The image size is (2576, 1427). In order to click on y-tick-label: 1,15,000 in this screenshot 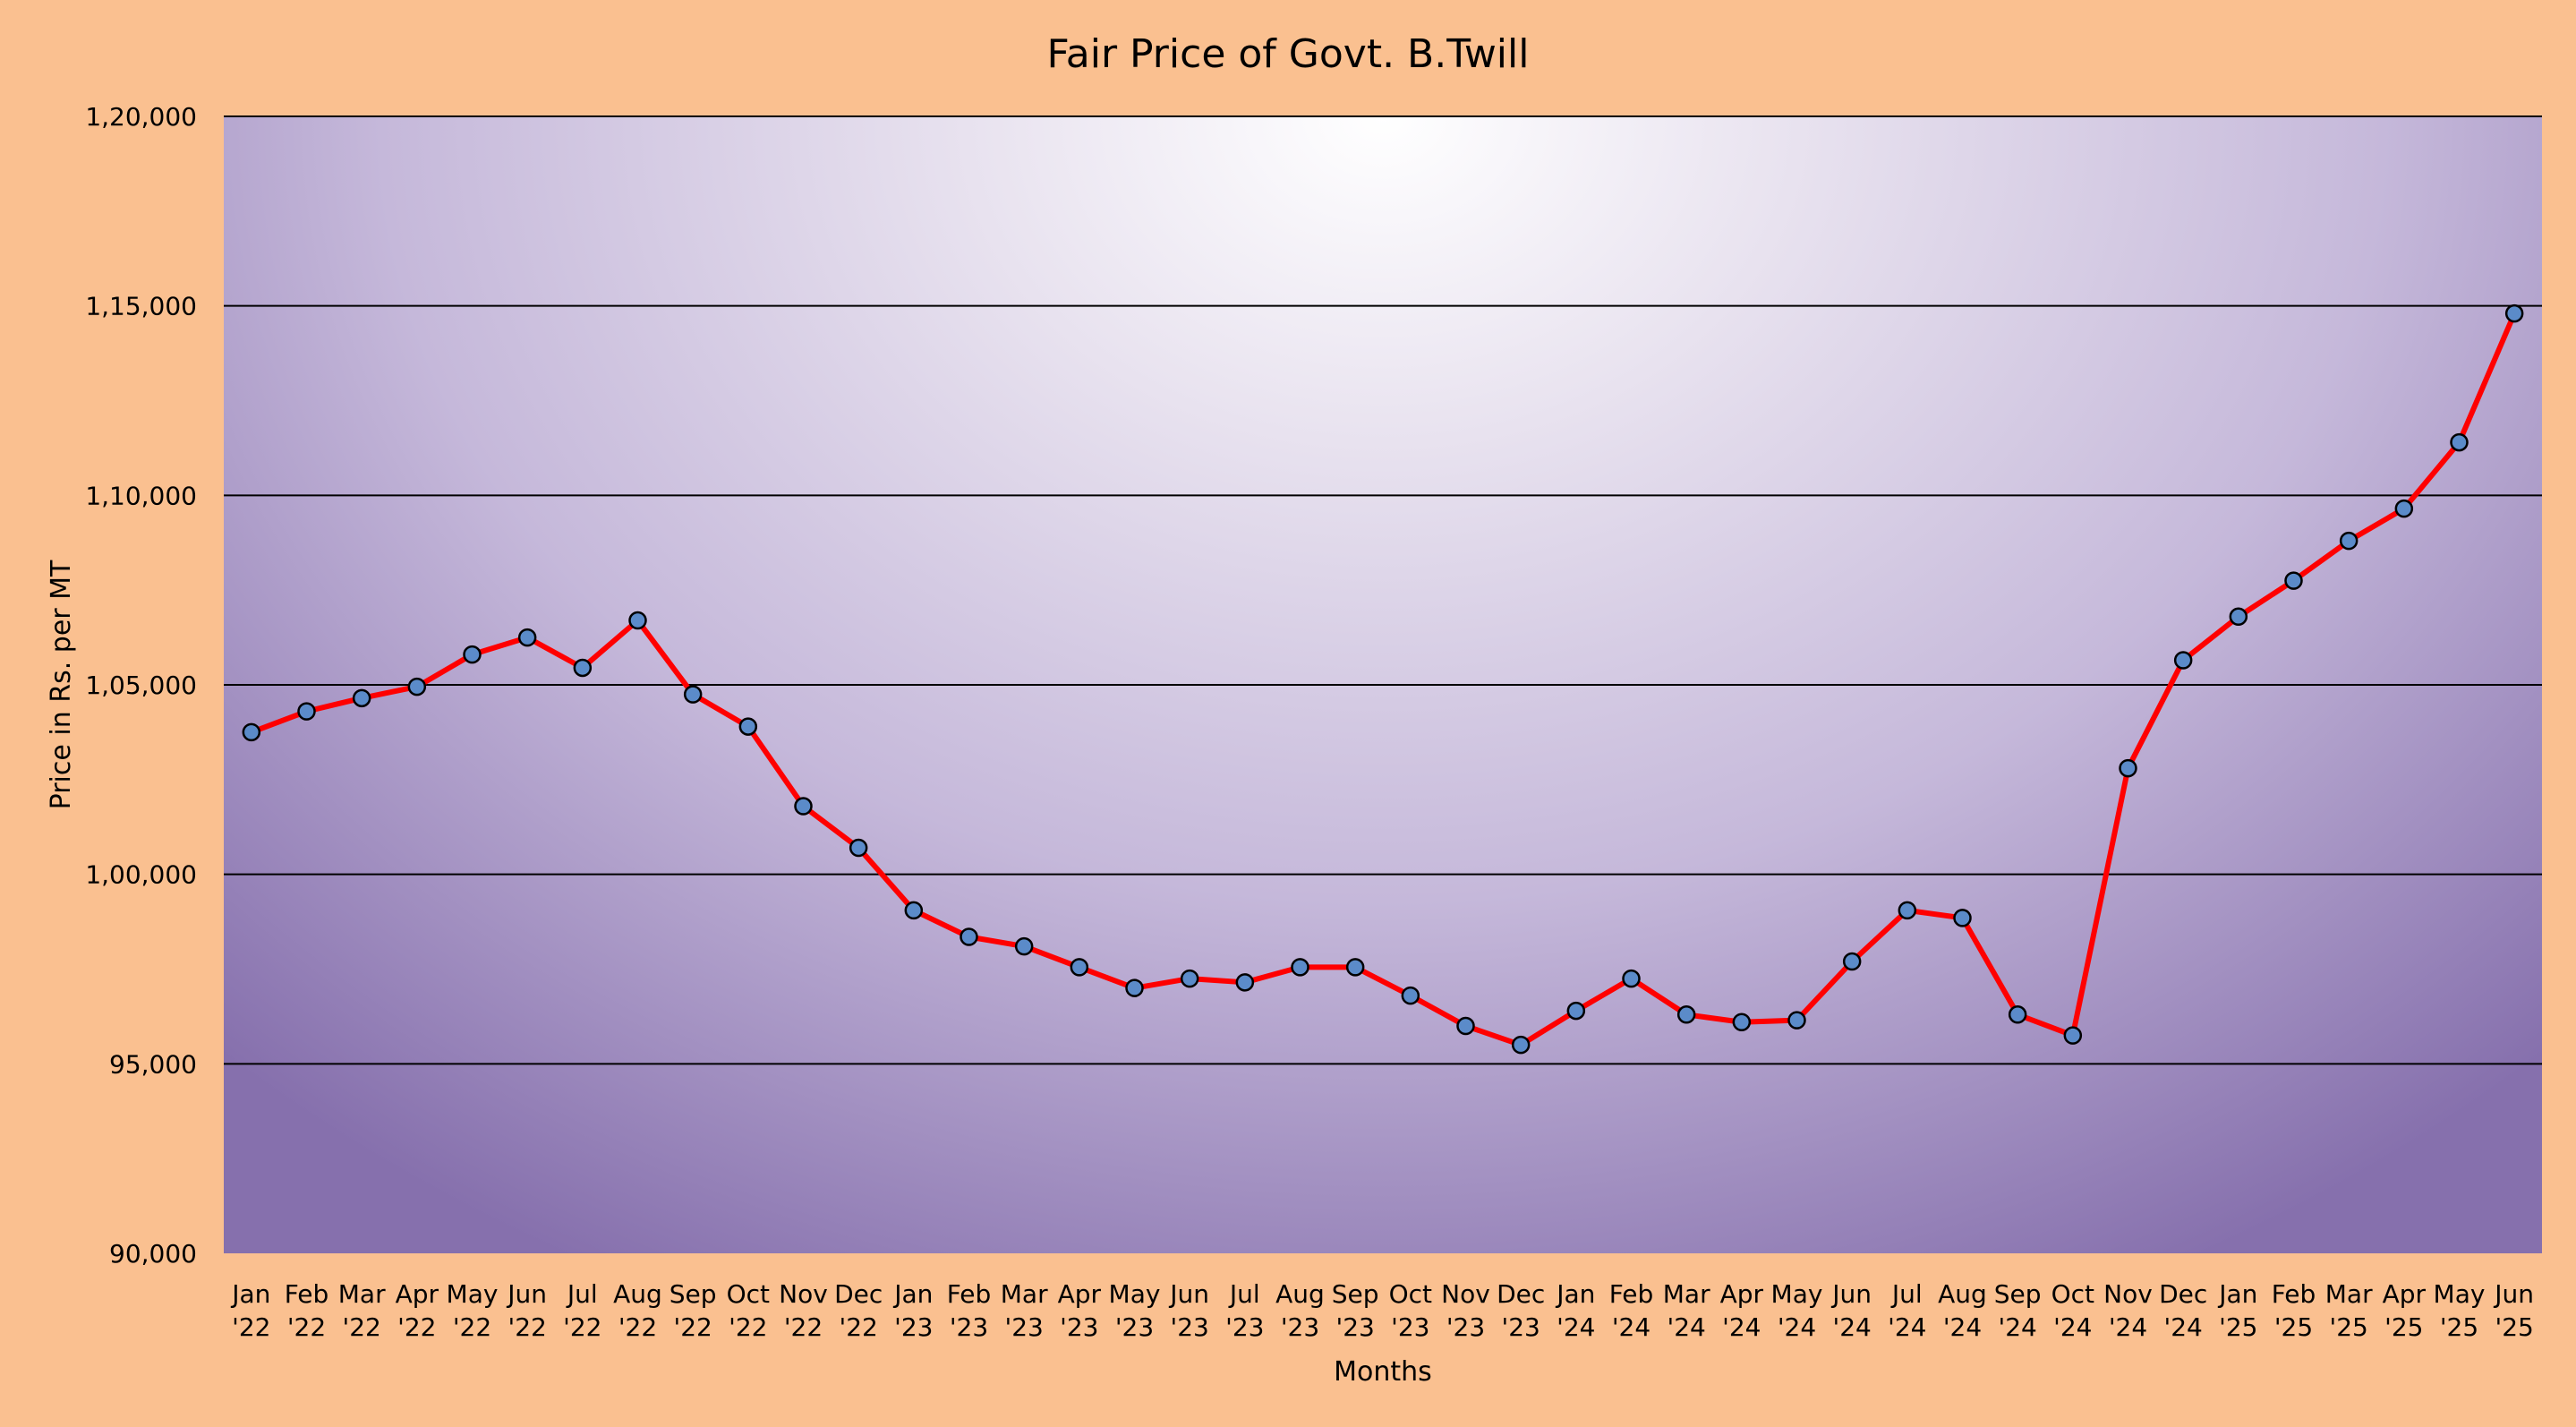, I will do `click(141, 306)`.